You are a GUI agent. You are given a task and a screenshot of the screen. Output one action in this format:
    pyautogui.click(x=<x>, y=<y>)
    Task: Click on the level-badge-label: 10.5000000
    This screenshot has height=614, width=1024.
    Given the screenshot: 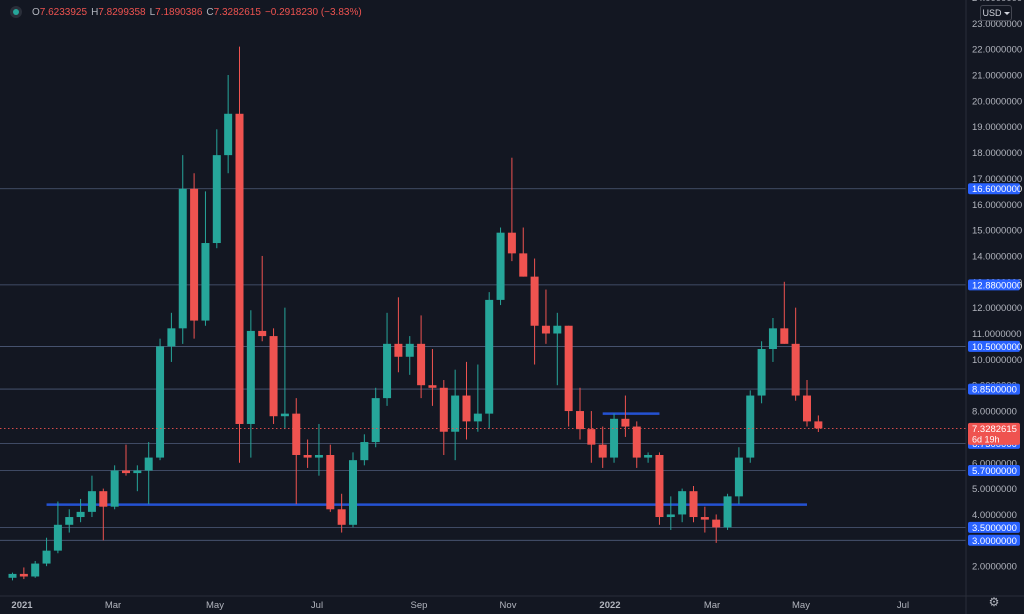 What is the action you would take?
    pyautogui.click(x=997, y=347)
    